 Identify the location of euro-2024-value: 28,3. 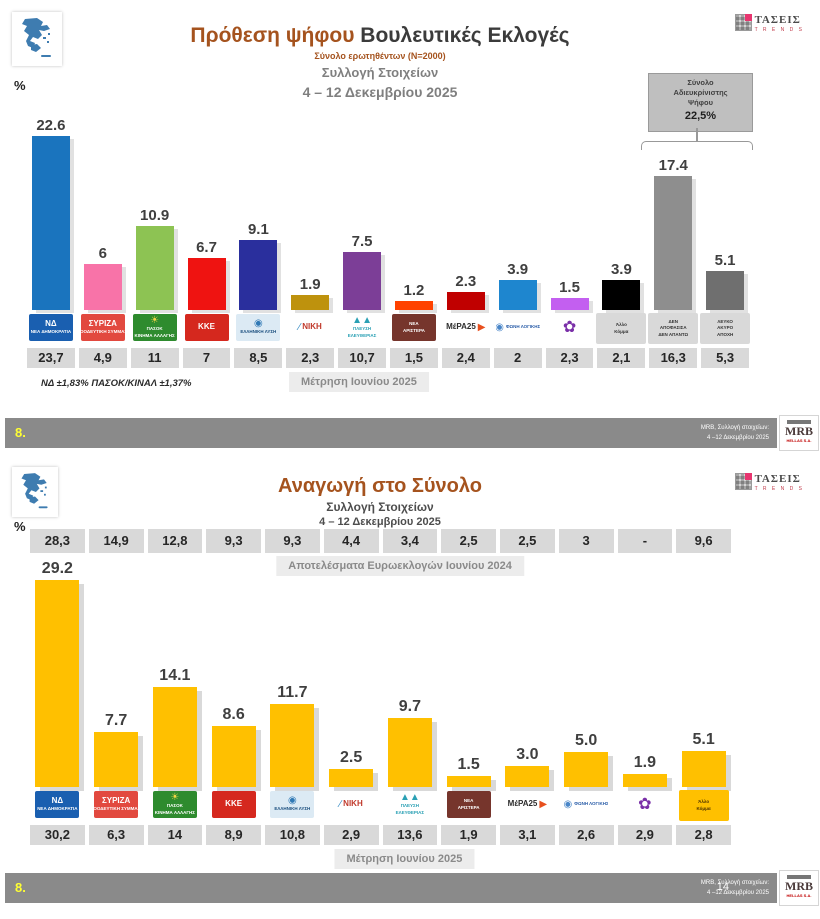
(57, 541).